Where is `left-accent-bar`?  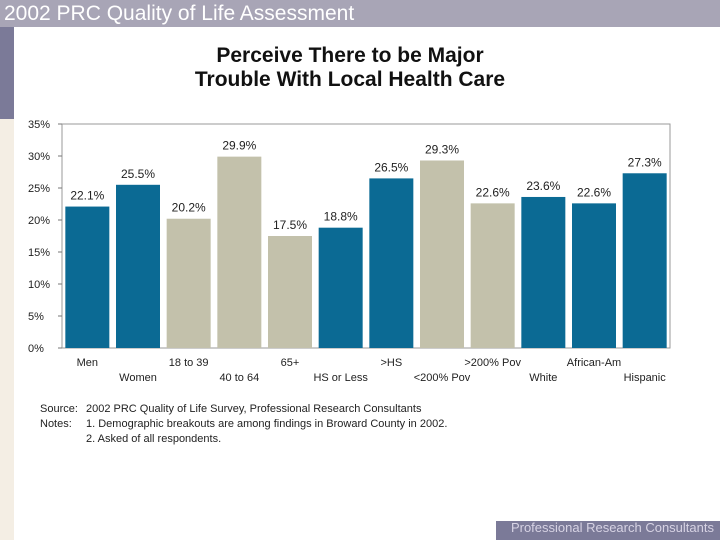
left-accent-bar is located at coordinates (7, 283).